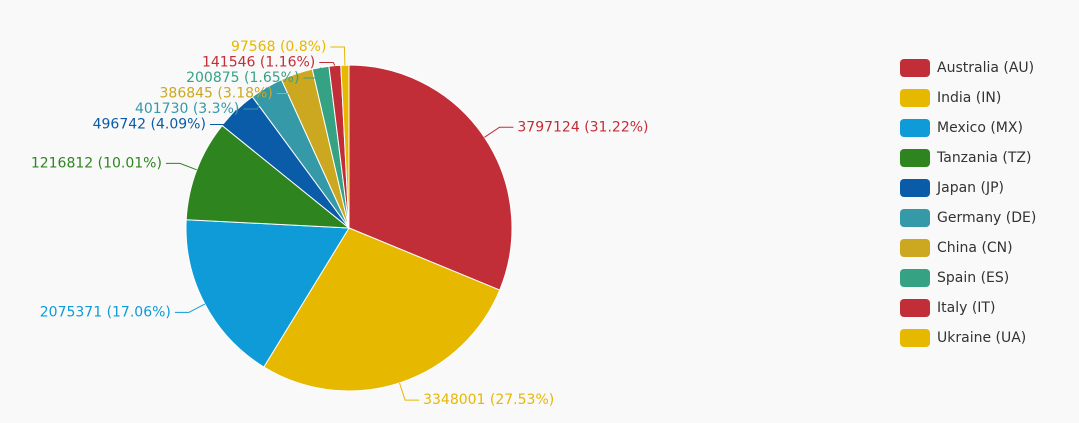  Describe the element at coordinates (986, 218) in the screenshot. I see `legend-label: Germany (DE)` at that location.